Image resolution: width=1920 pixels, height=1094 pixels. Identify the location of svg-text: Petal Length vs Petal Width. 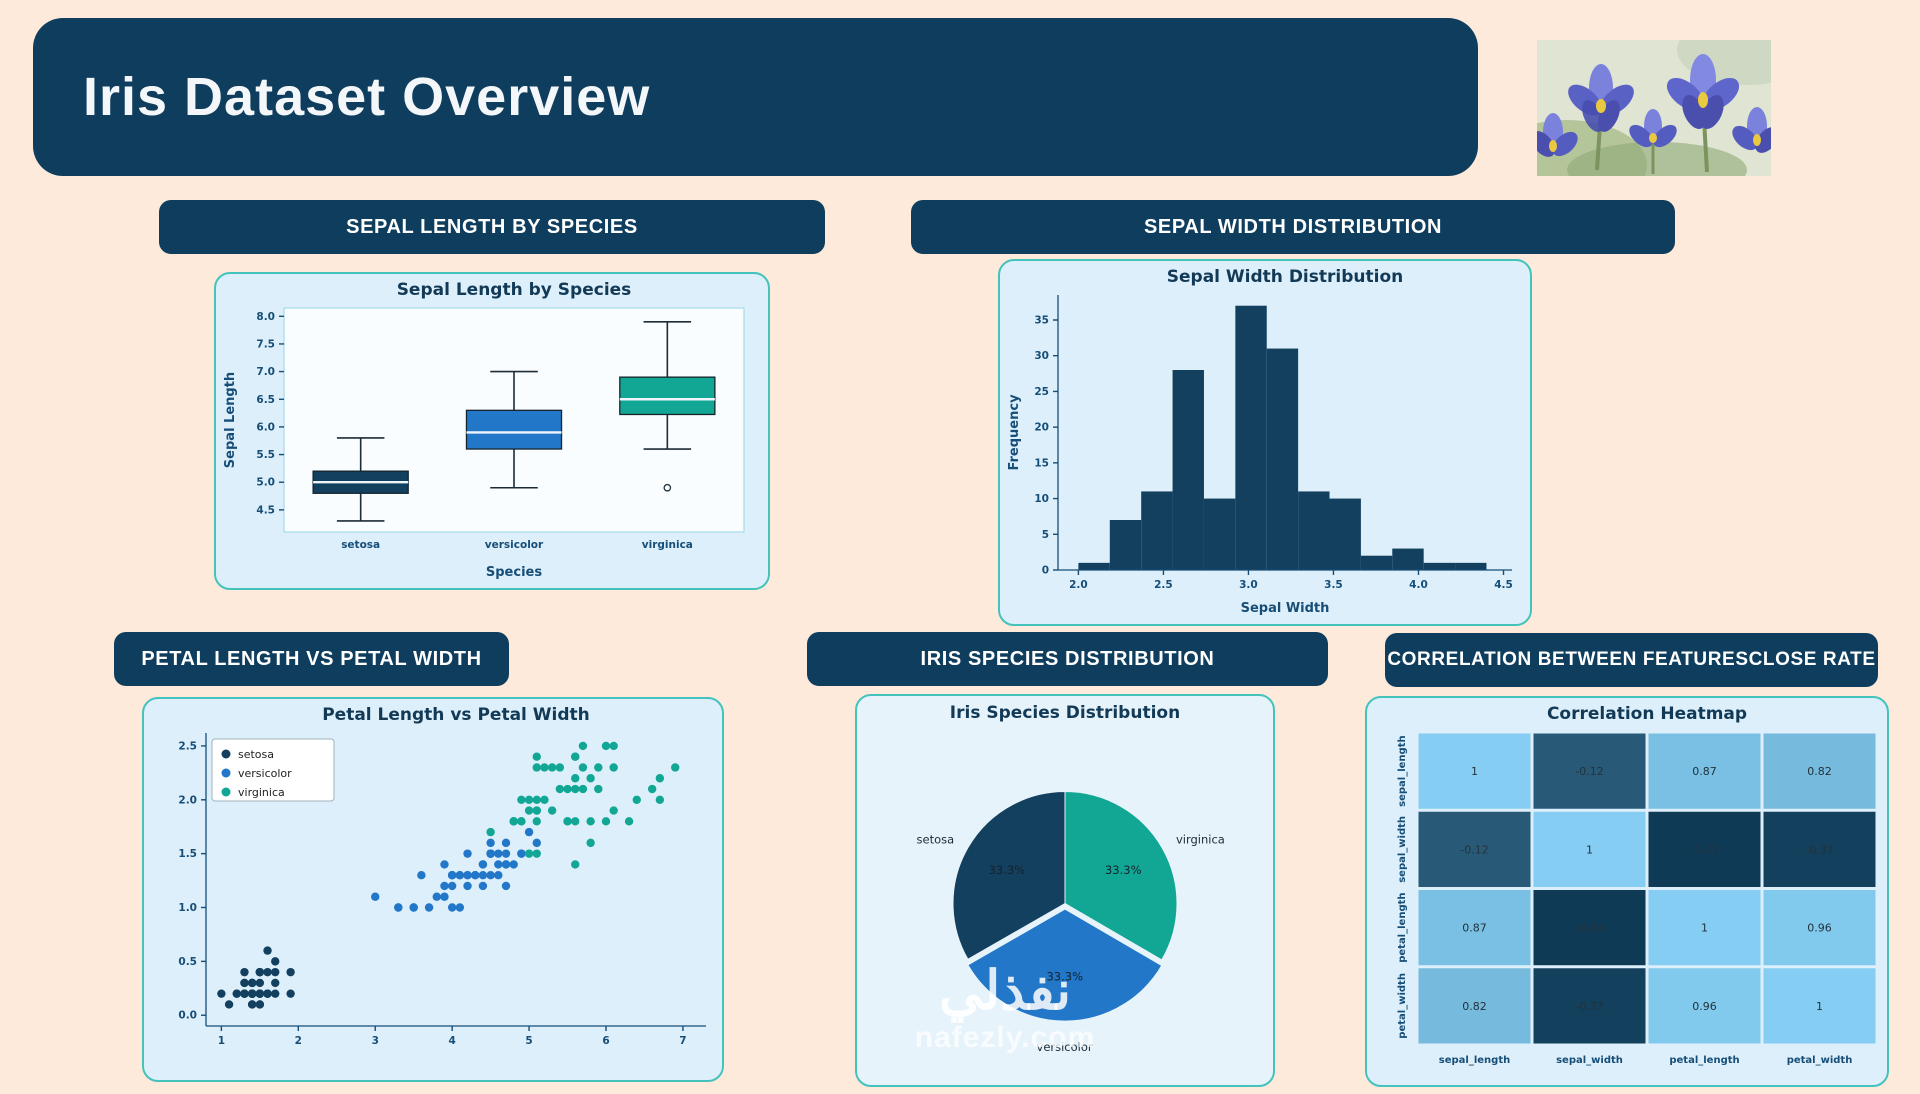
(456, 715).